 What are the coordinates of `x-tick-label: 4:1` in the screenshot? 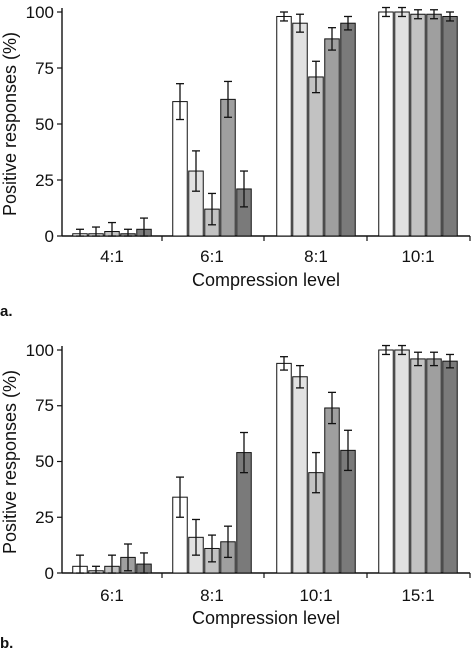 It's located at (112, 256).